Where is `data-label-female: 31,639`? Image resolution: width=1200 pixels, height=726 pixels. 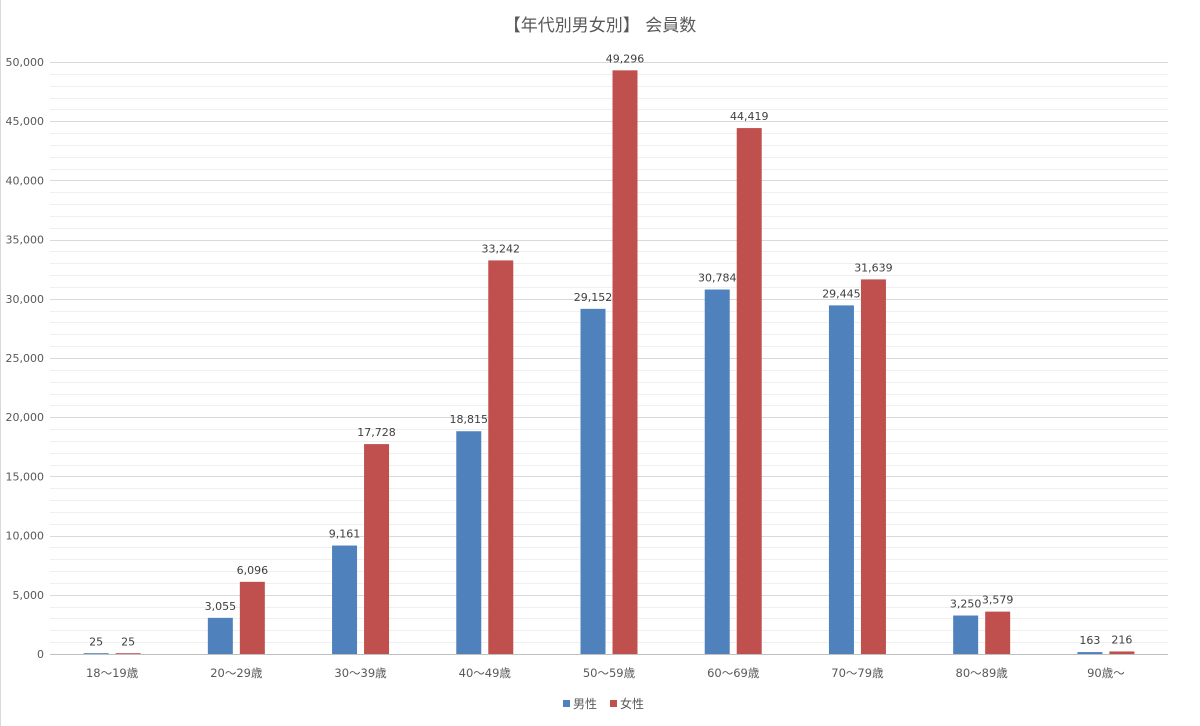
data-label-female: 31,639 is located at coordinates (873, 267).